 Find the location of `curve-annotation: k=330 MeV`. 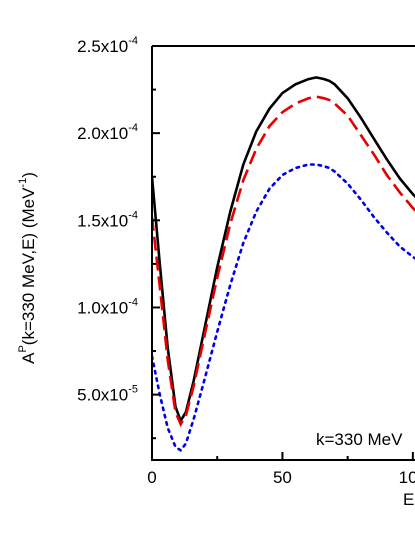

curve-annotation: k=330 MeV is located at coordinates (359, 439).